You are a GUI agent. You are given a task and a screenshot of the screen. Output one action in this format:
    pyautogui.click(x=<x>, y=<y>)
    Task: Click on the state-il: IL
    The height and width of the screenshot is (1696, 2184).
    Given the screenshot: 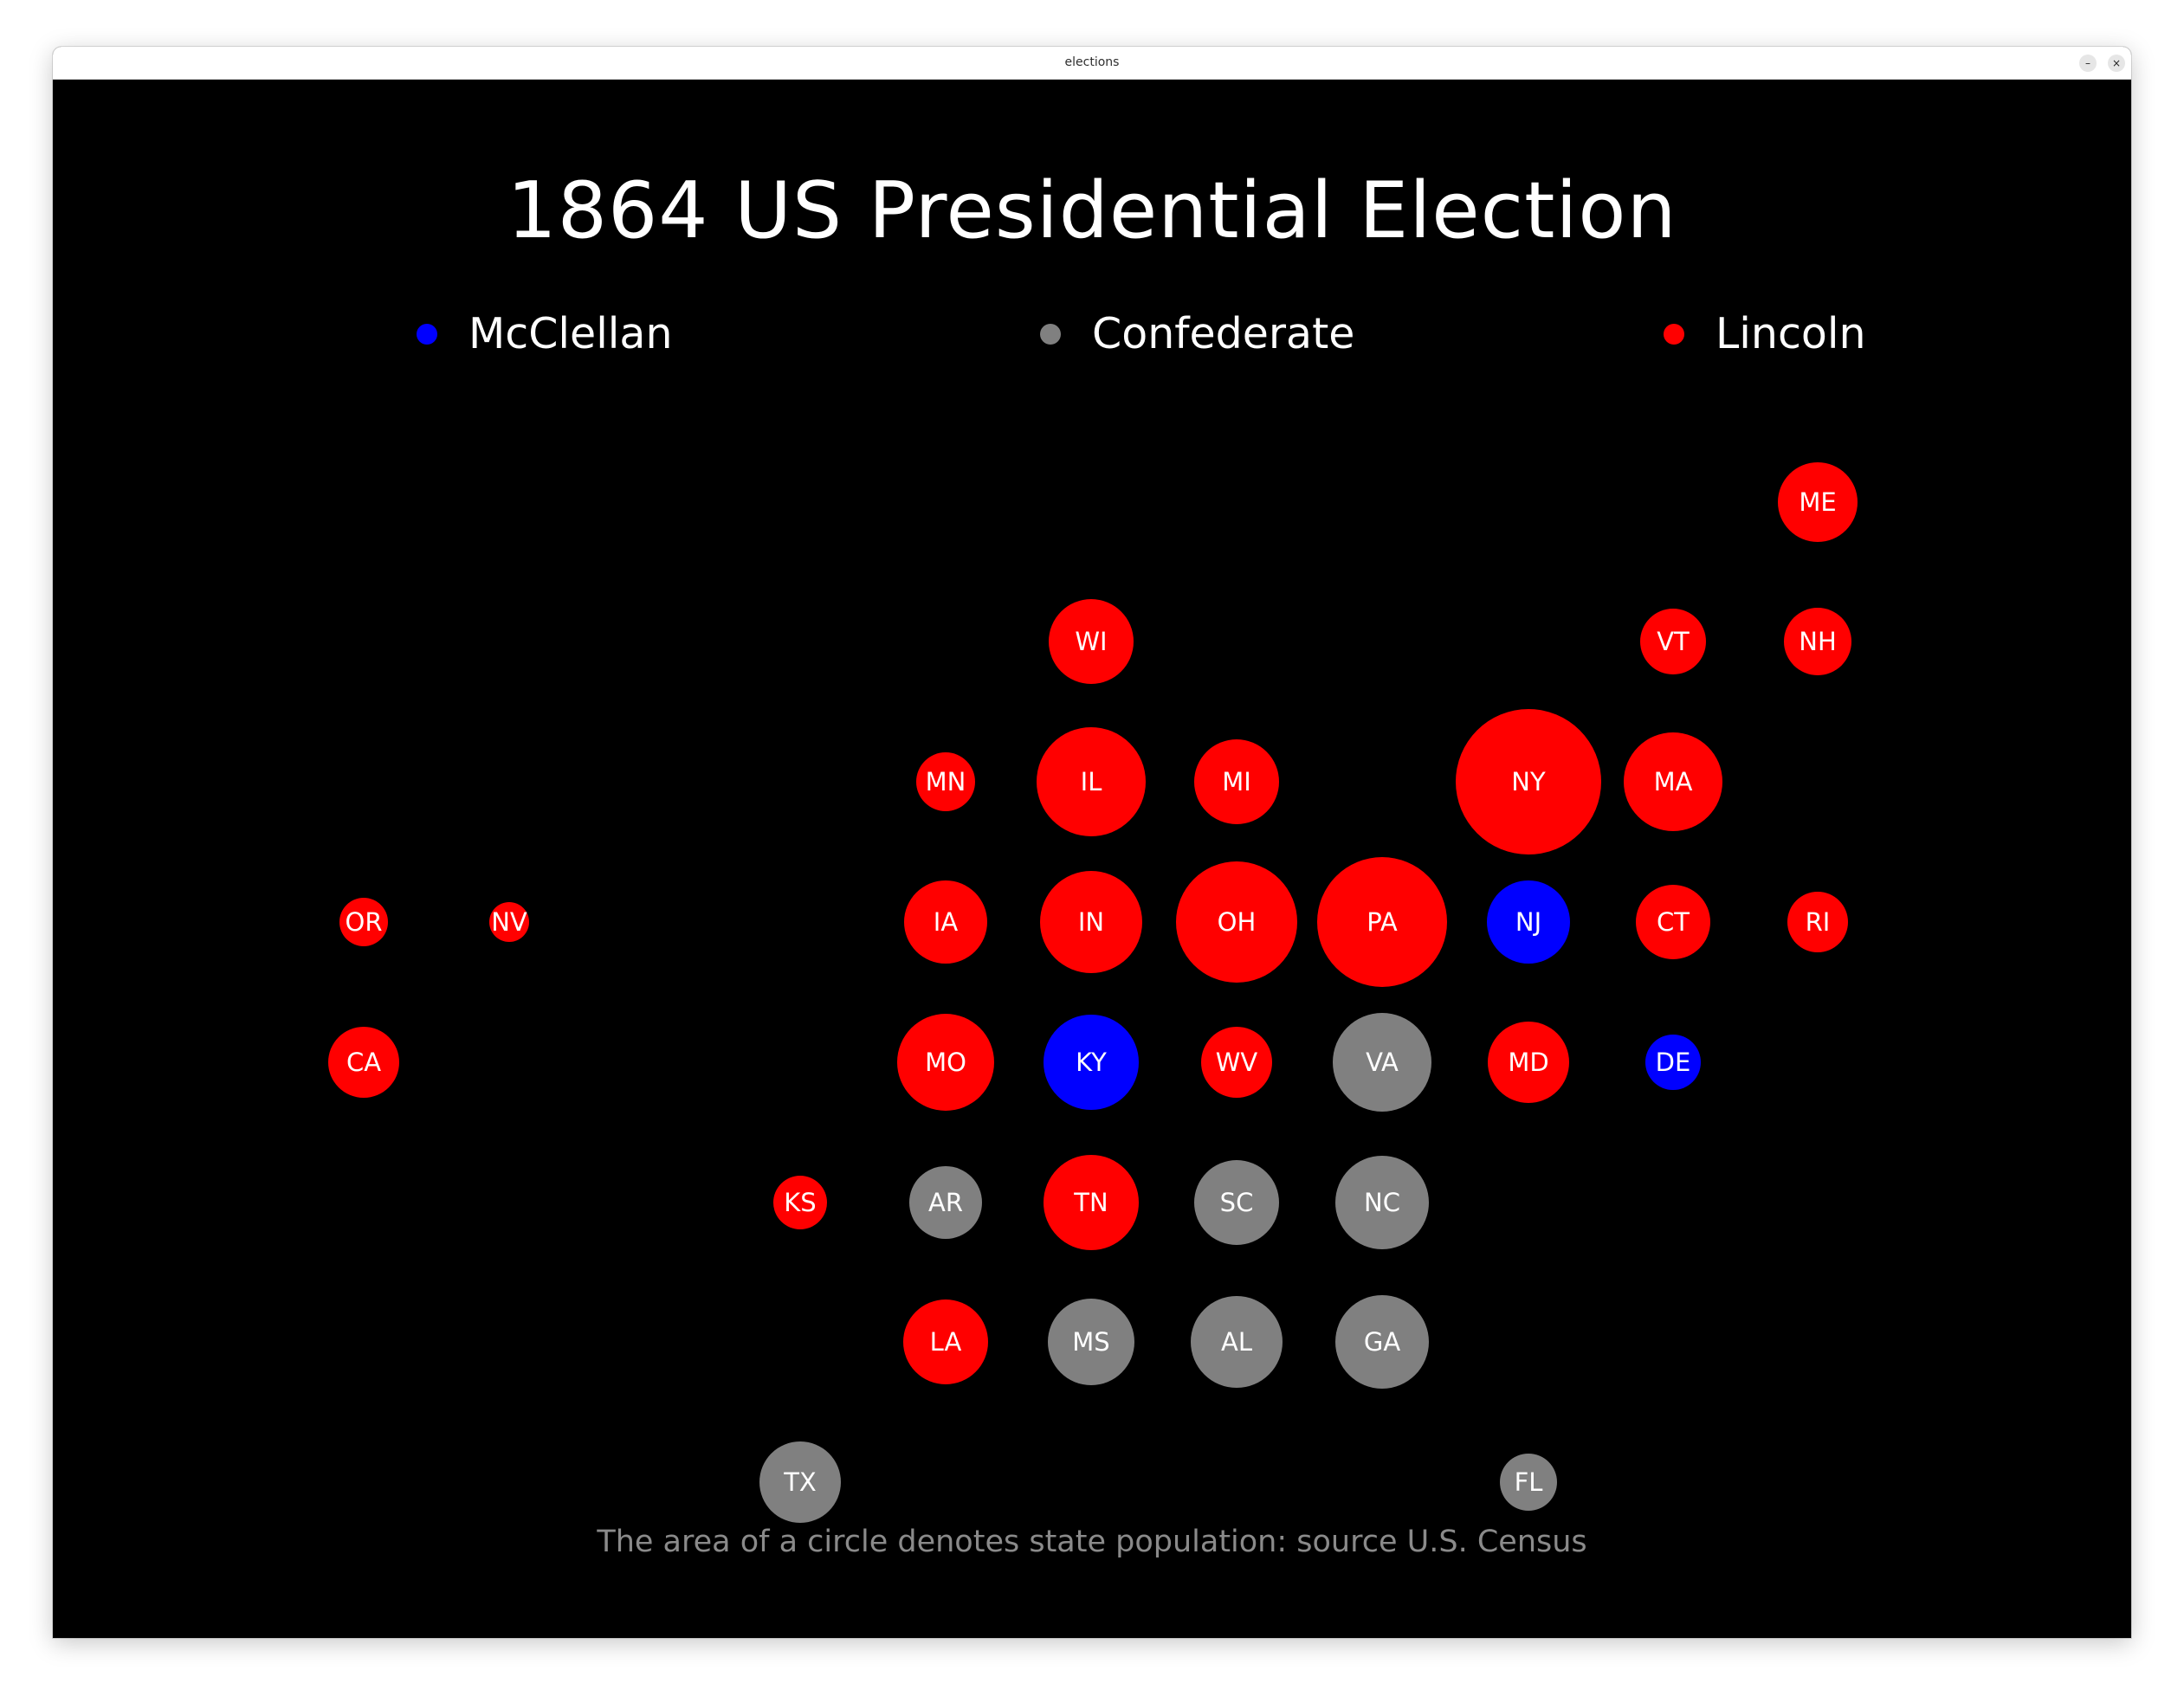 What is the action you would take?
    pyautogui.click(x=1091, y=781)
    